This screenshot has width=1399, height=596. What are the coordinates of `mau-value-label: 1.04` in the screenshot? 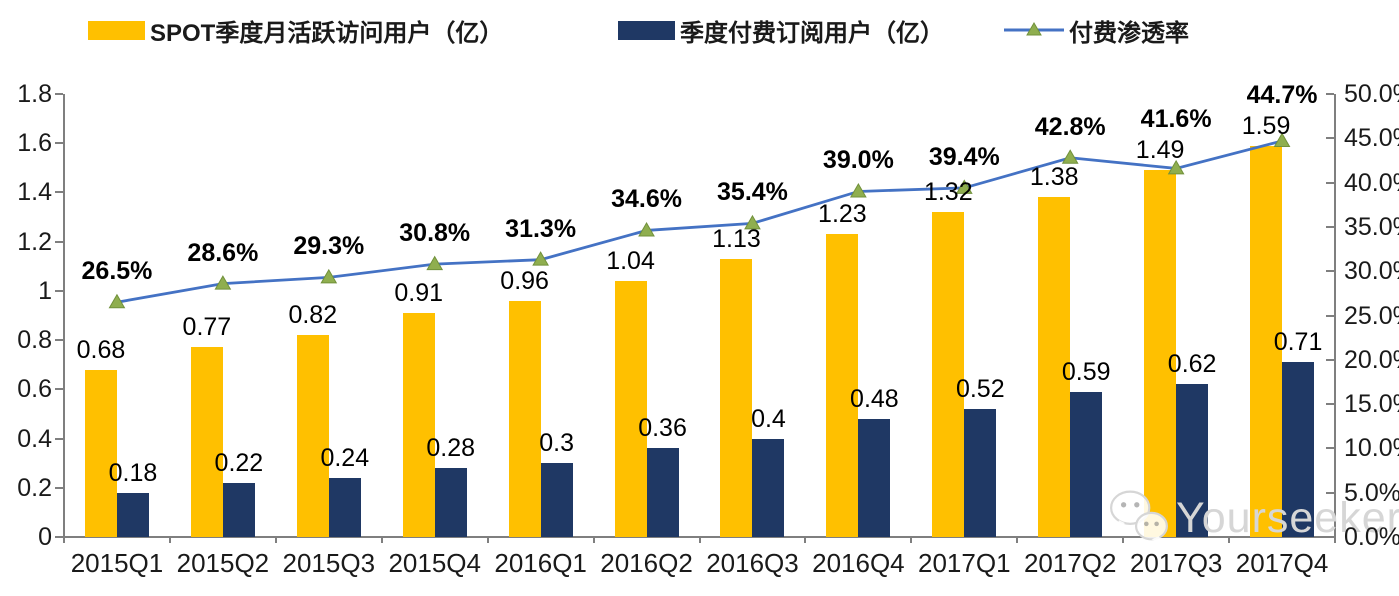 It's located at (630, 261).